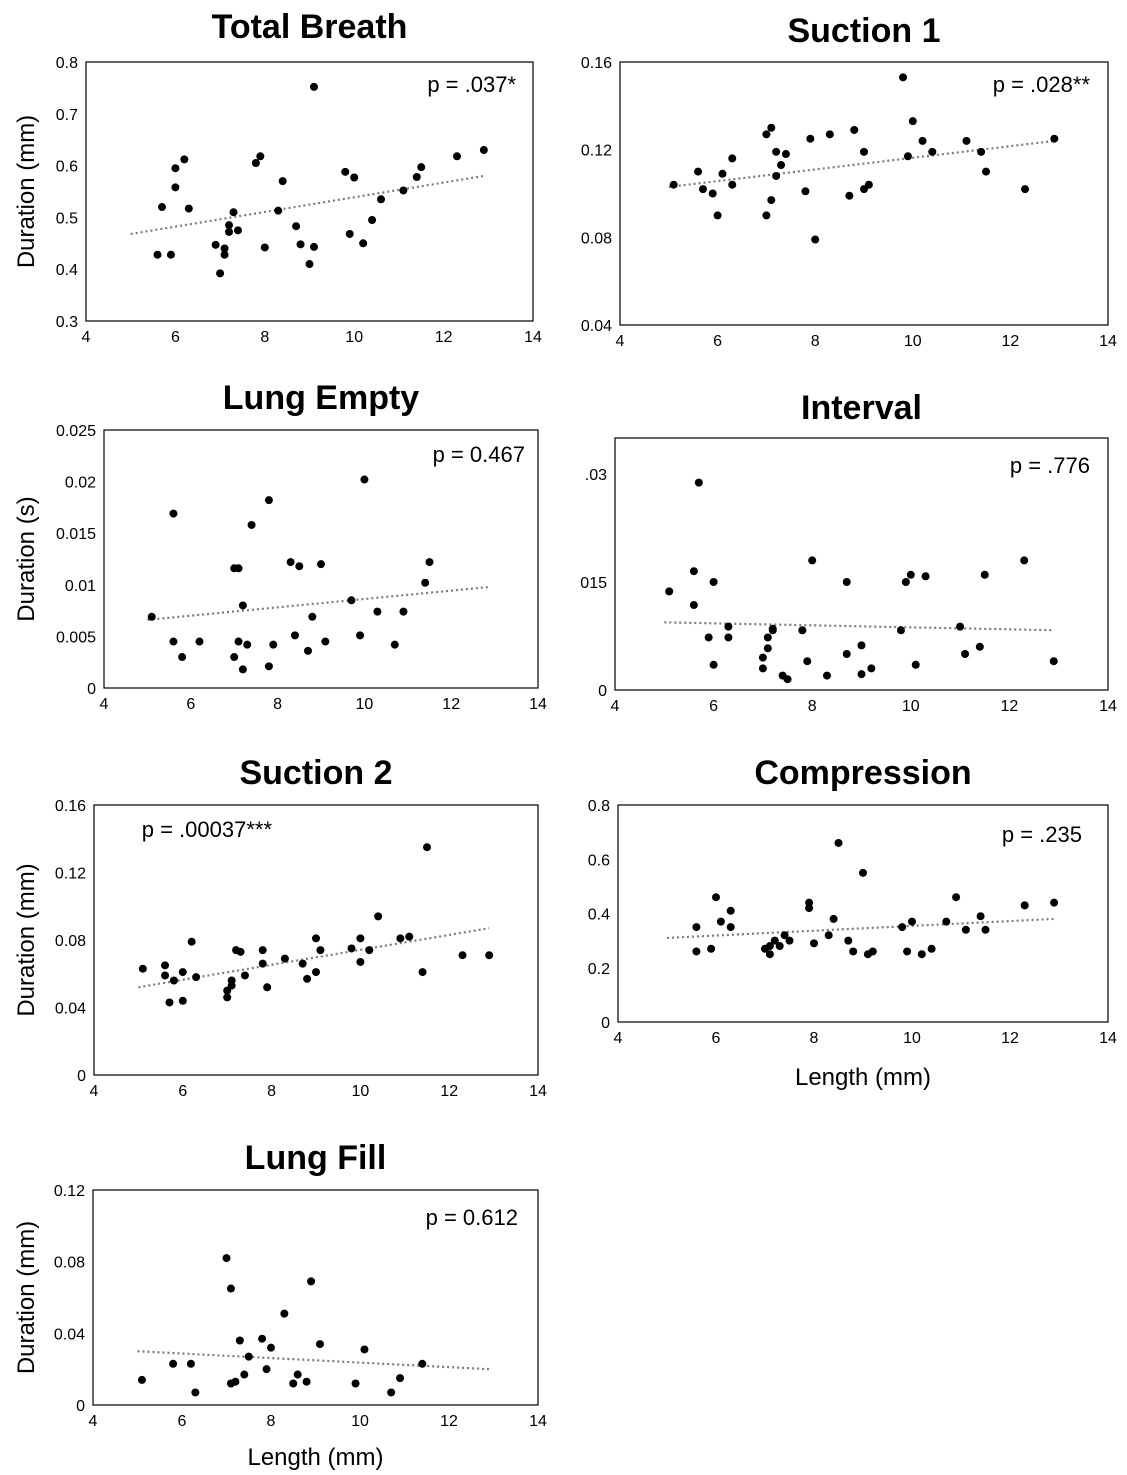 This screenshot has height=1475, width=1127. What do you see at coordinates (479, 454) in the screenshot?
I see `p-value-annotation: p = 0.467` at bounding box center [479, 454].